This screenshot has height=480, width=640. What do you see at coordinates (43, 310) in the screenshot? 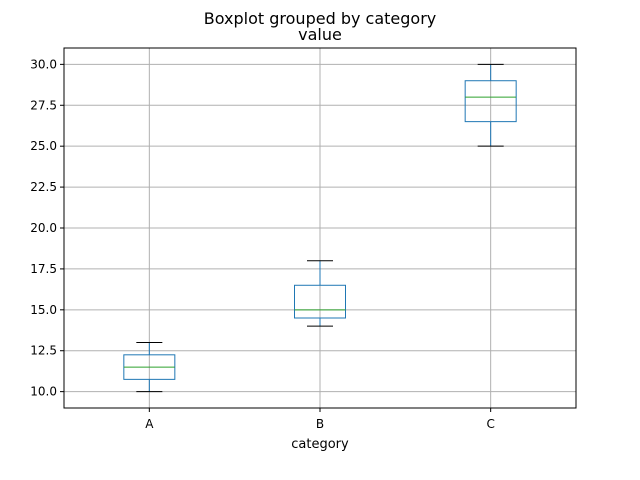
I see `y-tick-label: 15.0` at bounding box center [43, 310].